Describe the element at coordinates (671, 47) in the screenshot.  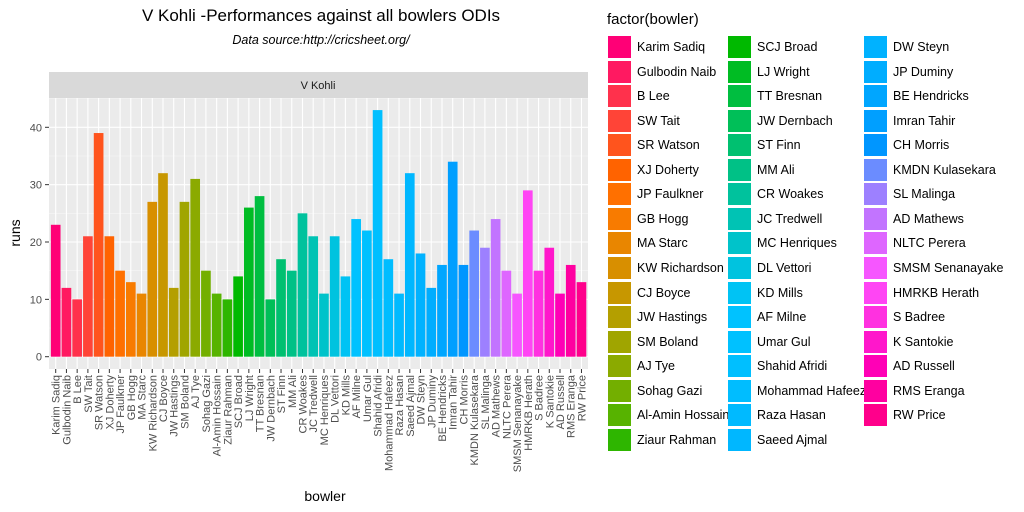
I see `legend-label: Karim Sadiq` at that location.